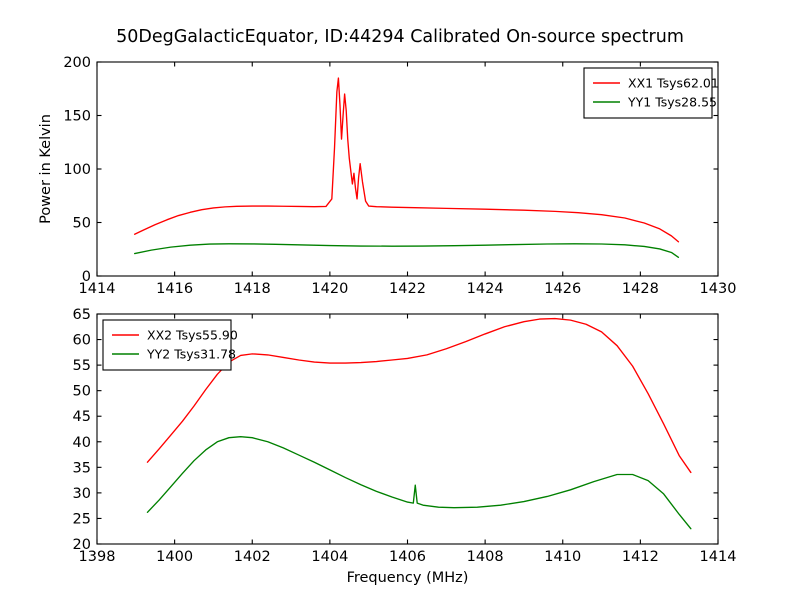 This screenshot has width=800, height=600. I want to click on x-tick-label: 1416, so click(174, 289).